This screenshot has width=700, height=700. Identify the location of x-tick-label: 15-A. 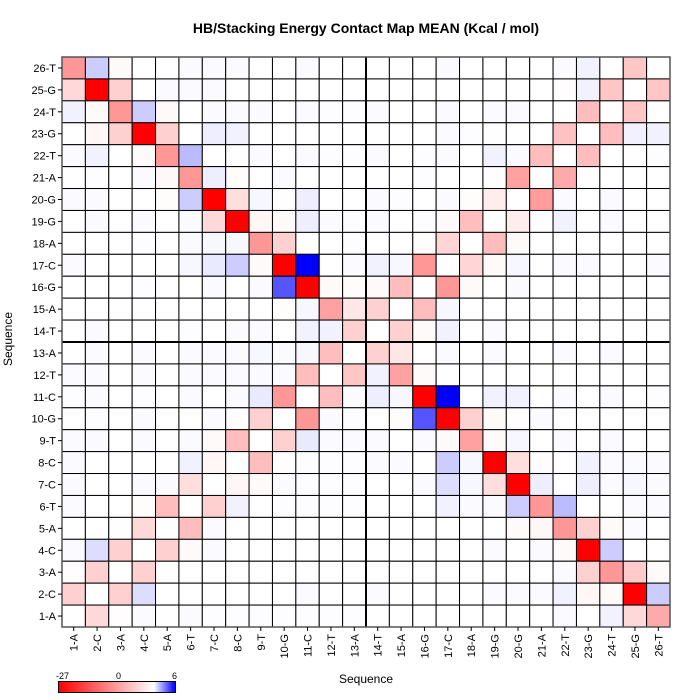
(402, 645).